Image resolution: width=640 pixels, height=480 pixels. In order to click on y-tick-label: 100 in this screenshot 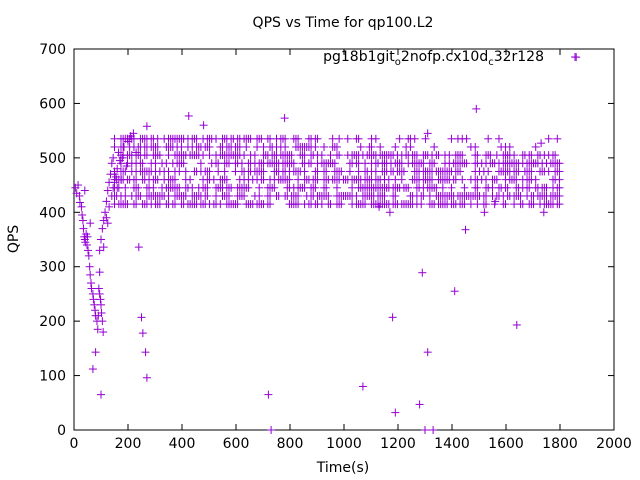, I will do `click(52, 377)`.